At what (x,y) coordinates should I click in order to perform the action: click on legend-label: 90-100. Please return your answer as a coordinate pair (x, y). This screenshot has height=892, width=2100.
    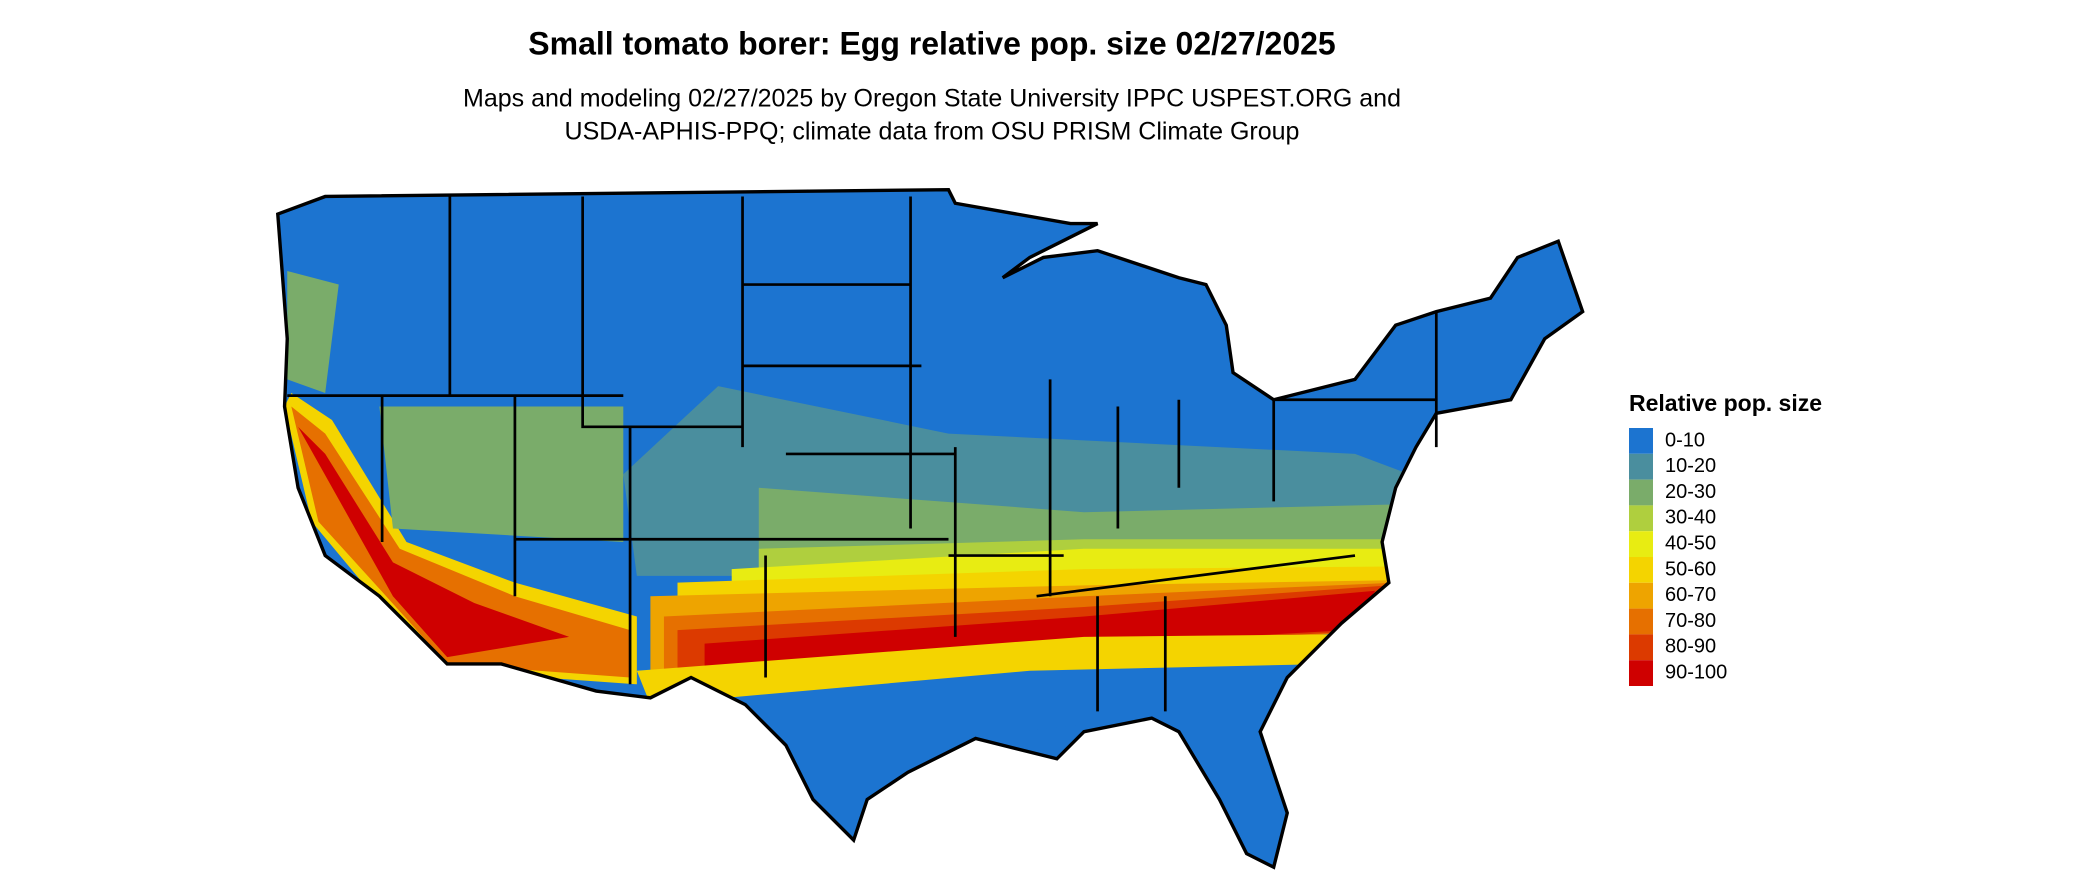
    Looking at the image, I should click on (1696, 672).